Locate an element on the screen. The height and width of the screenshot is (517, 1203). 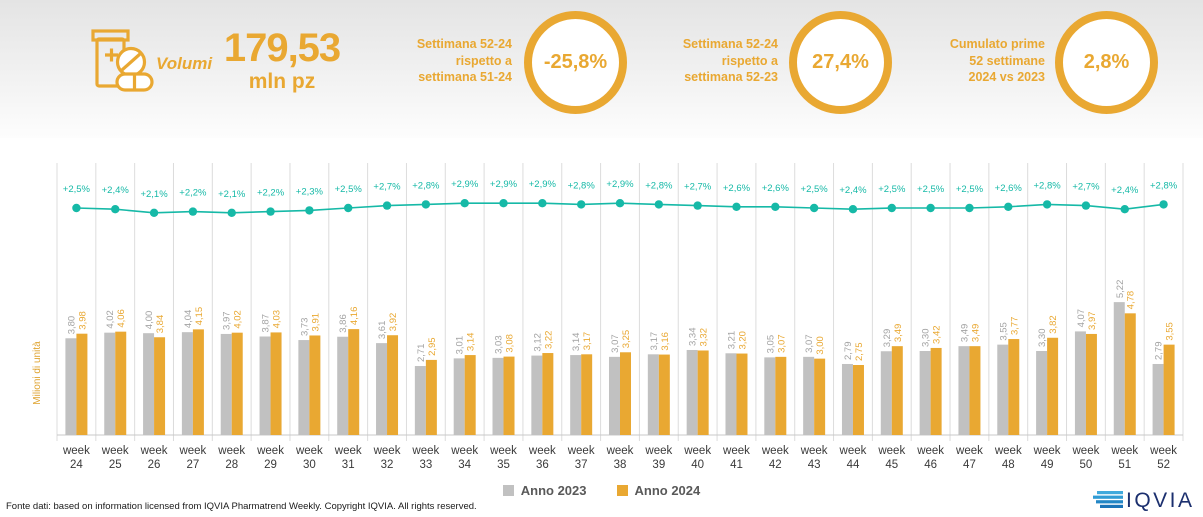
bar-value-label: 3,16 is located at coordinates (665, 341).